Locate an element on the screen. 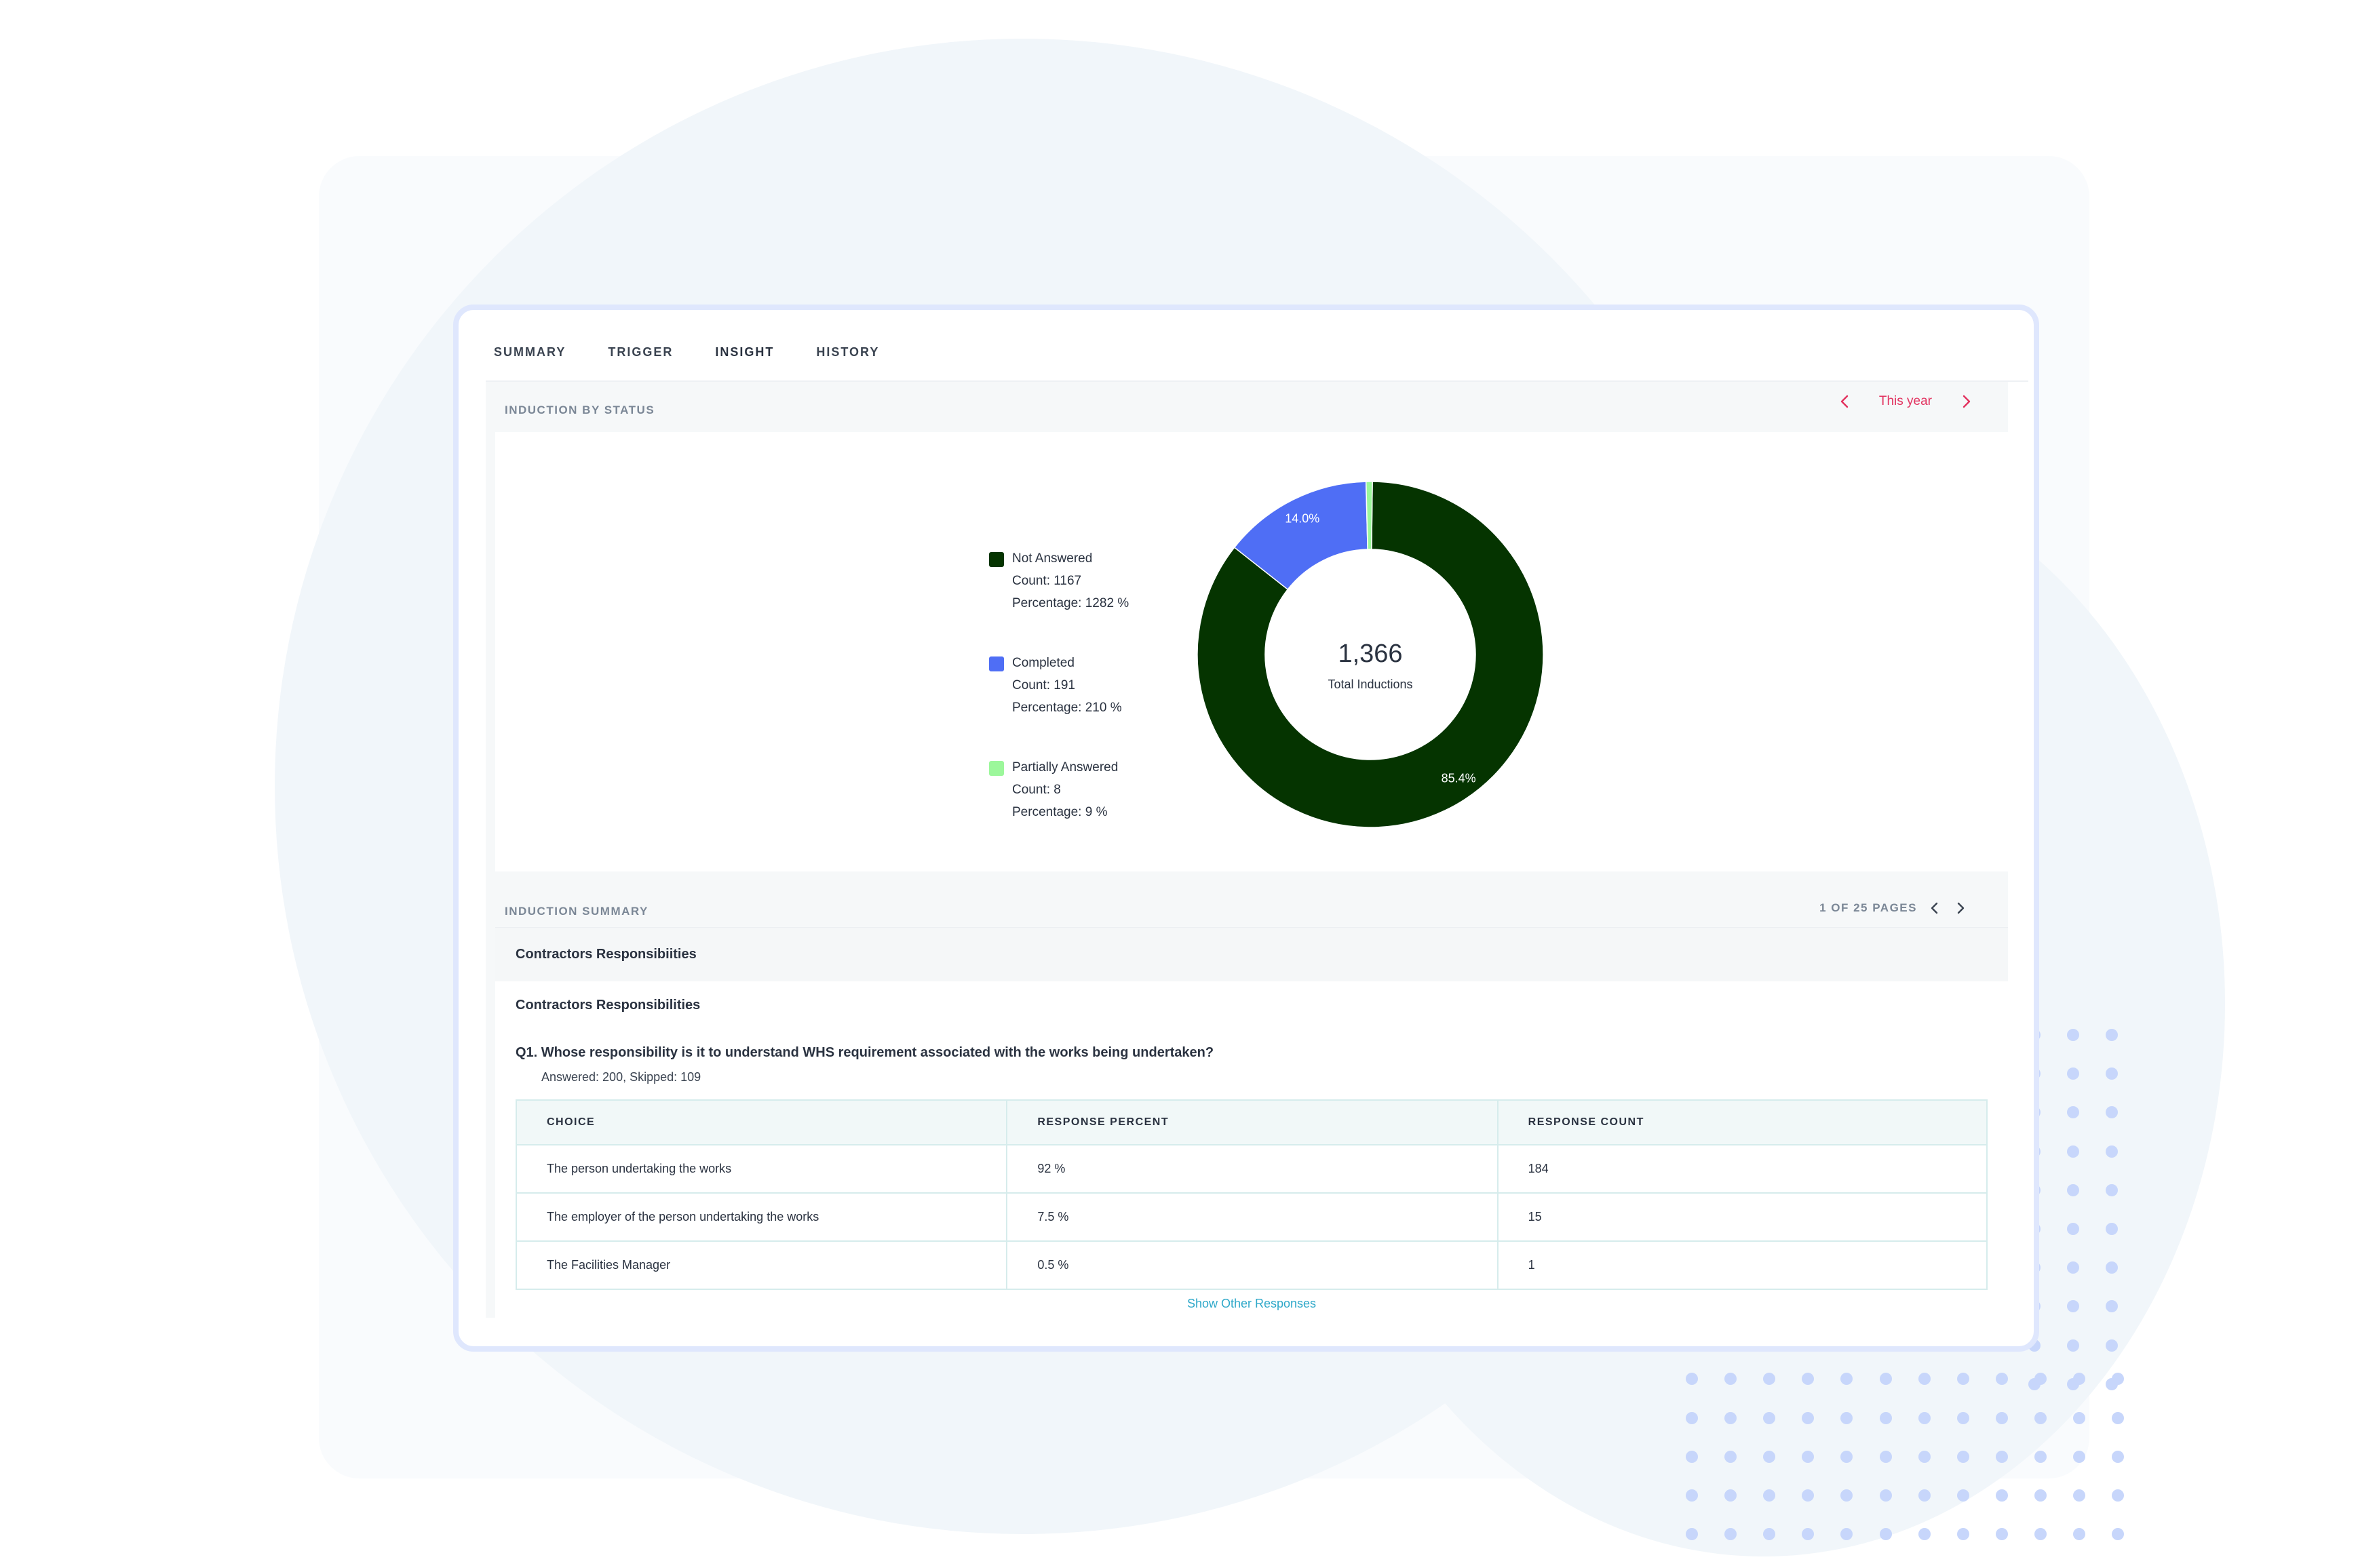 Image resolution: width=2358 pixels, height=1568 pixels. tab-divider is located at coordinates (1257, 381).